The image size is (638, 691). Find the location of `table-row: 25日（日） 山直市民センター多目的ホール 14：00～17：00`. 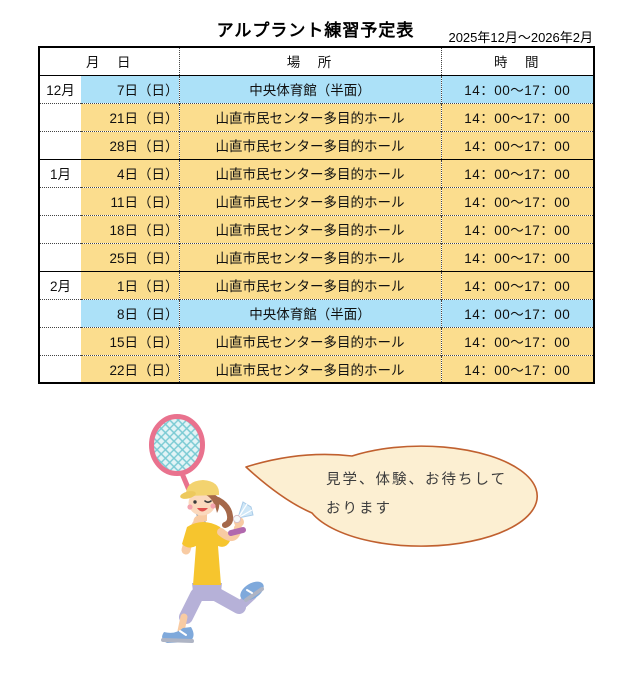

table-row: 25日（日） 山直市民センター多目的ホール 14：00～17：00 is located at coordinates (316, 256).